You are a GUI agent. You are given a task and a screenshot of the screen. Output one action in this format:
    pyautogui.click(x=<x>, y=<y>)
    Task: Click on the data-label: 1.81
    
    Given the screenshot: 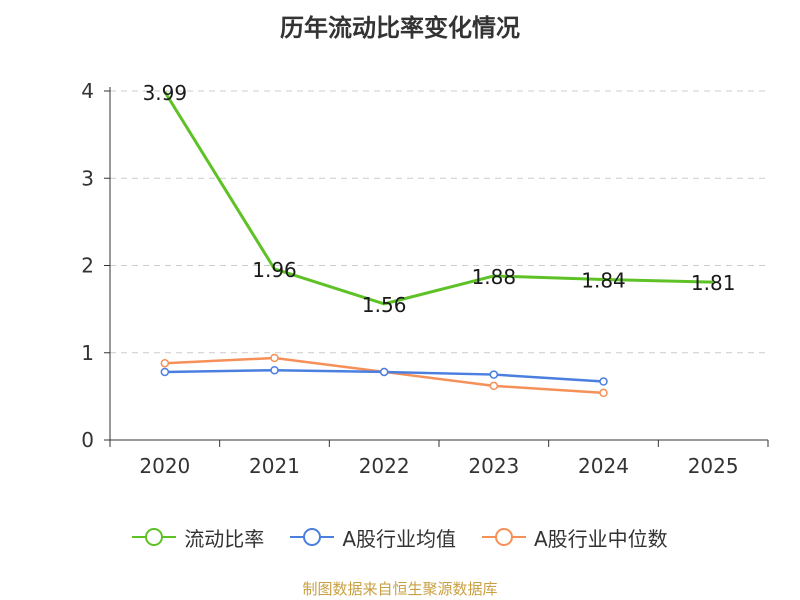 What is the action you would take?
    pyautogui.click(x=713, y=283)
    